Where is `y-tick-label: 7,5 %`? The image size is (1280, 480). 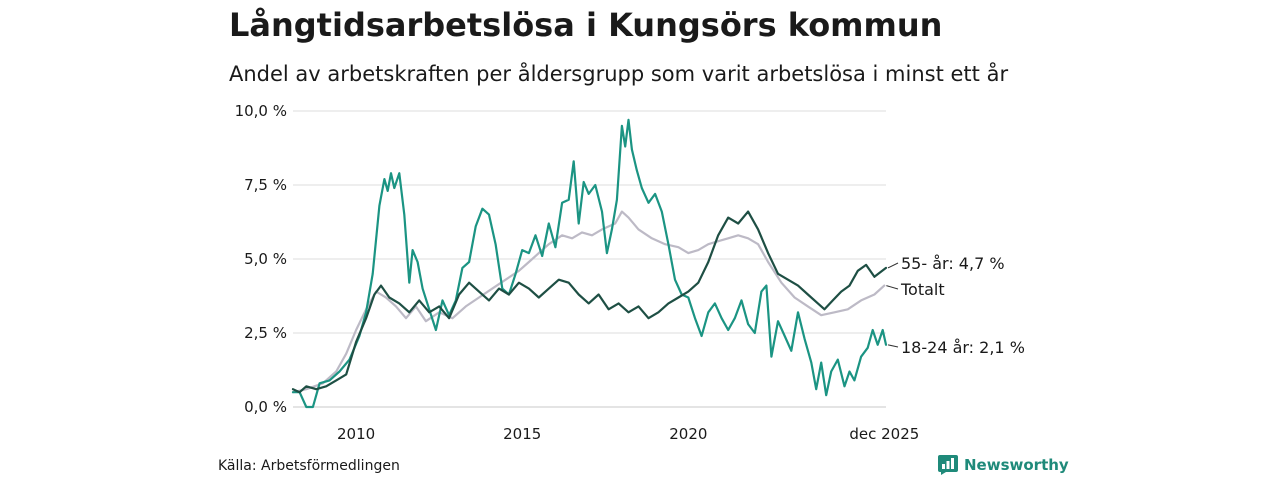 y-tick-label: 7,5 % is located at coordinates (265, 185).